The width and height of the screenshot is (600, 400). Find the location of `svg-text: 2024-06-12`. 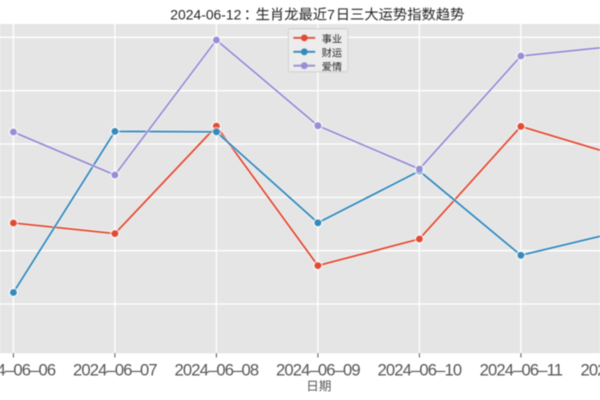

svg-text: 2024-06-12 is located at coordinates (205, 14).